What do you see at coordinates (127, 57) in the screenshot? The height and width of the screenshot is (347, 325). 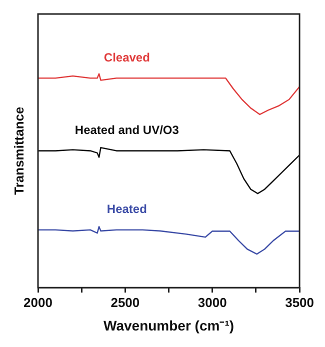 I see `series-label: Cleaved` at bounding box center [127, 57].